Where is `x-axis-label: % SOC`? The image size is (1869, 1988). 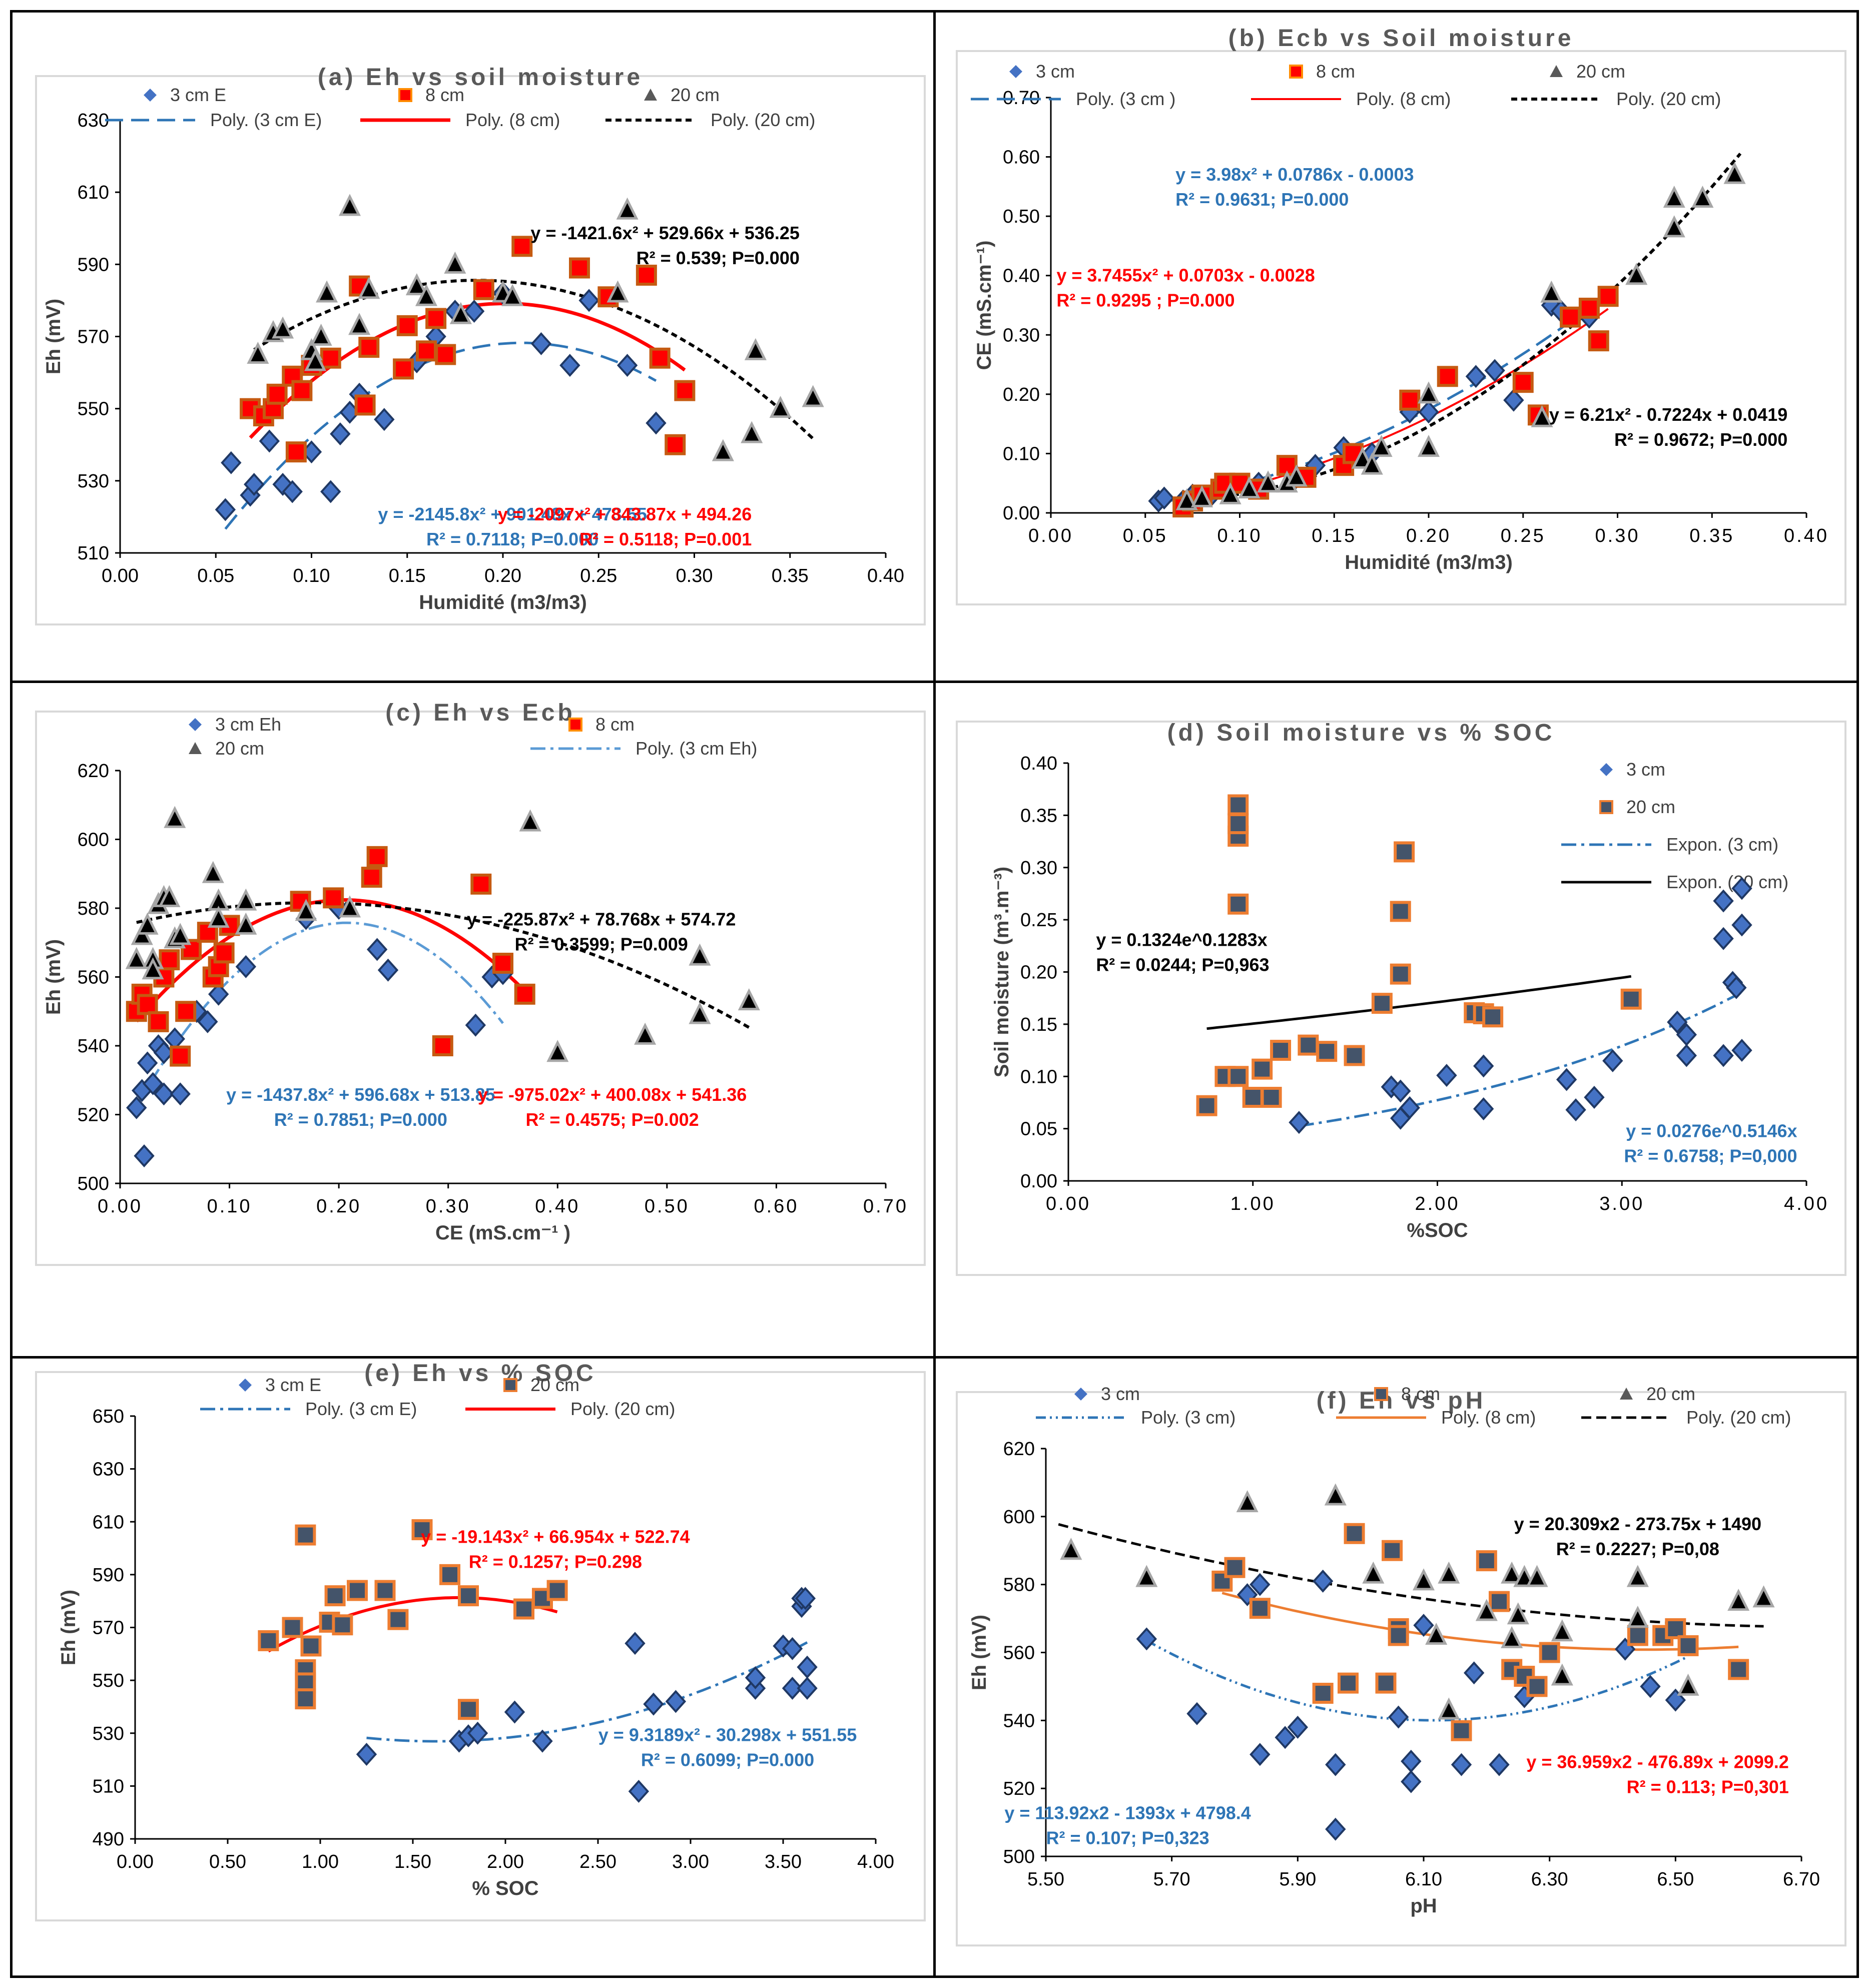 x-axis-label: % SOC is located at coordinates (505, 1888).